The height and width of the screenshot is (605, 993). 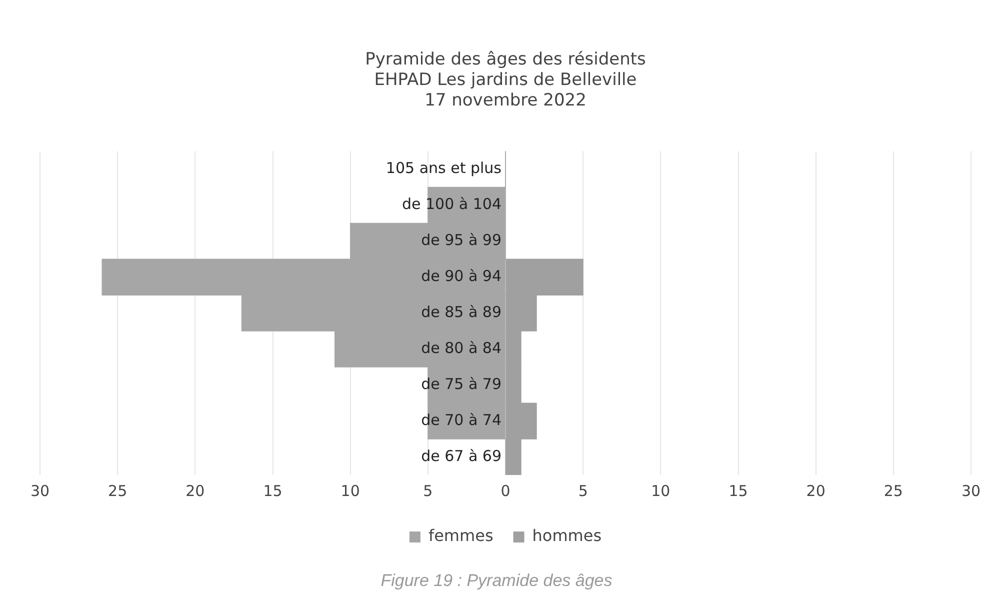 What do you see at coordinates (444, 168) in the screenshot?
I see `y-tick-label: 105 ans et plus` at bounding box center [444, 168].